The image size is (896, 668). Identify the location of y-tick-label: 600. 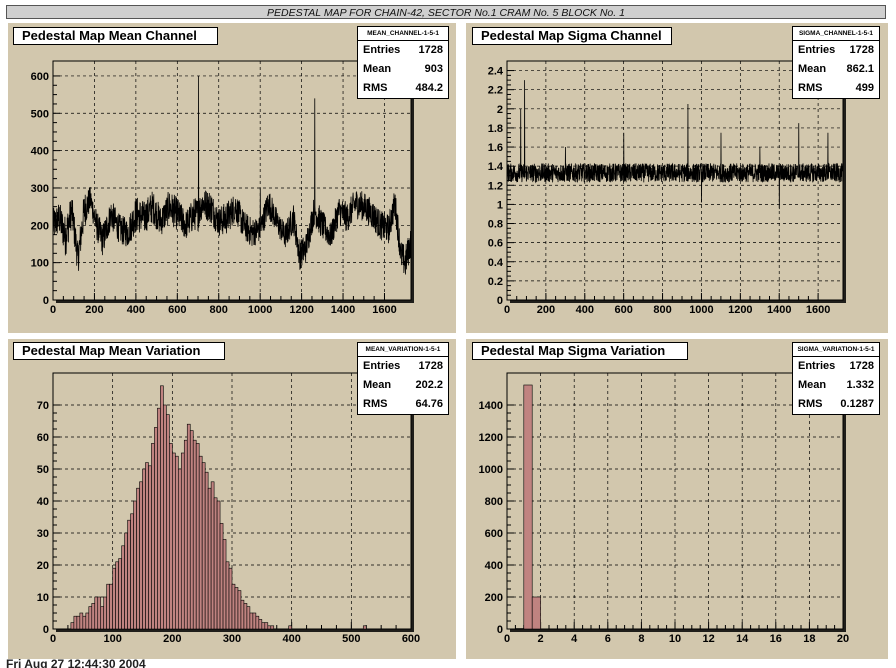
(40, 77).